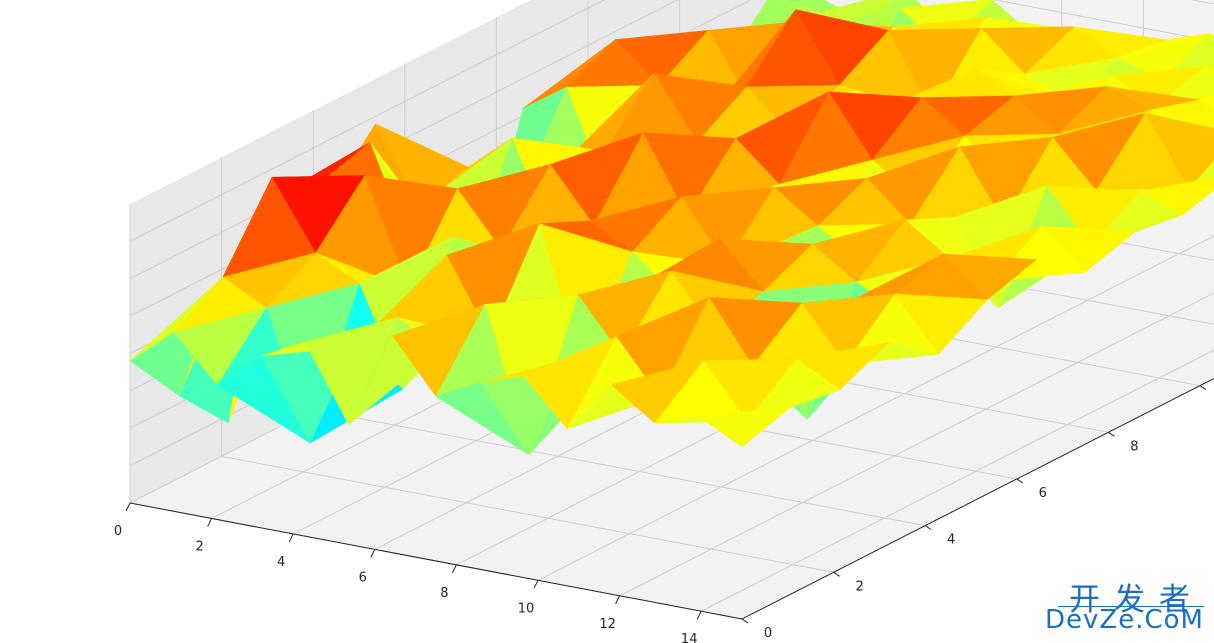  I want to click on y-tick-label: 0, so click(768, 633).